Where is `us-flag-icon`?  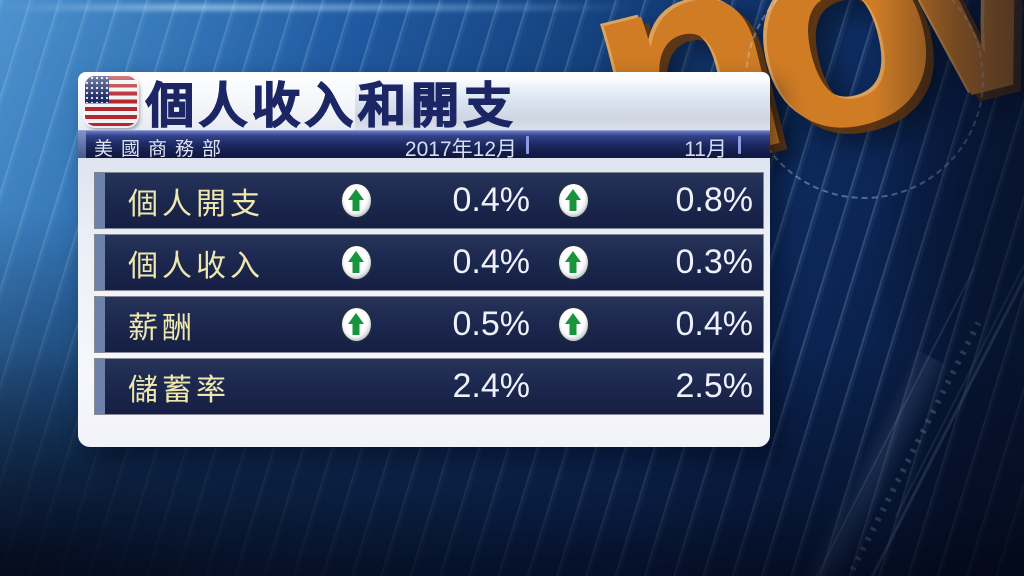
us-flag-icon is located at coordinates (111, 101).